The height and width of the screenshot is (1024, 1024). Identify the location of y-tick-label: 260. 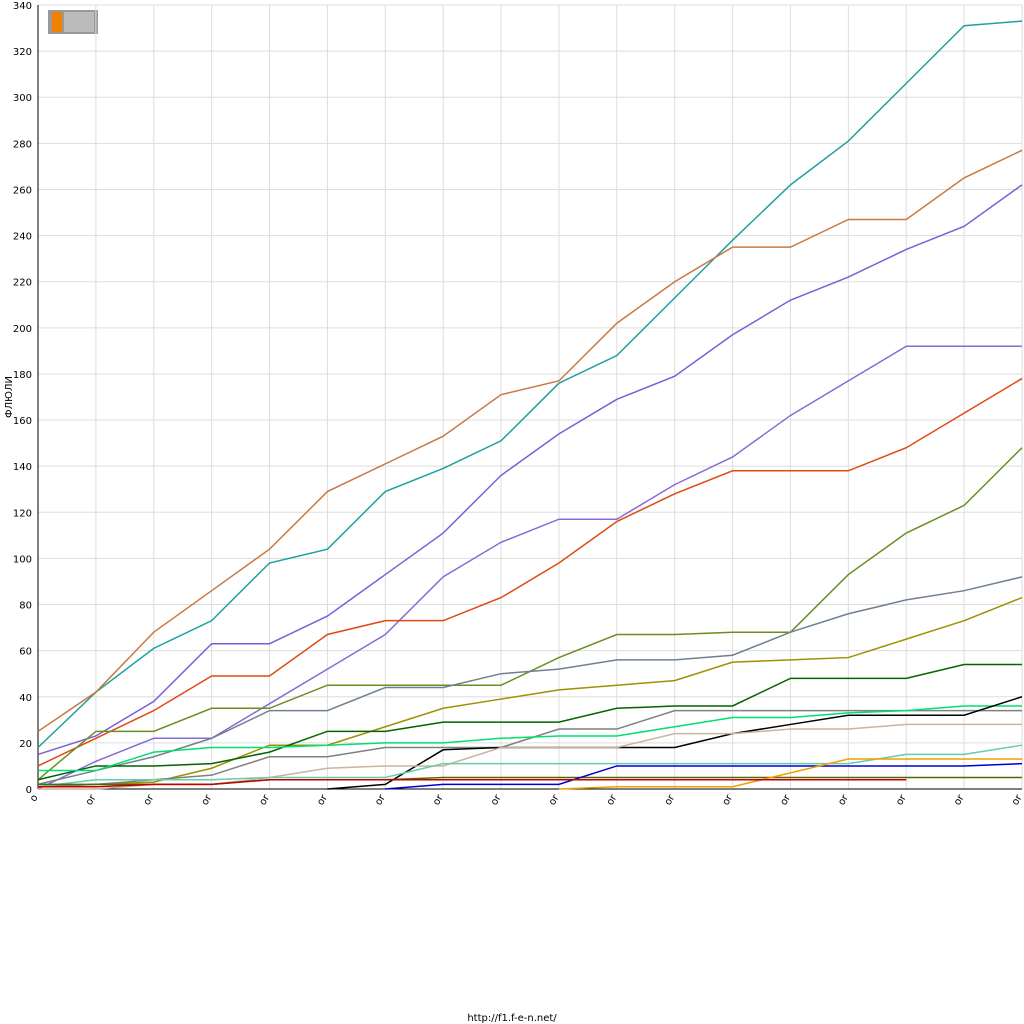
(22, 190).